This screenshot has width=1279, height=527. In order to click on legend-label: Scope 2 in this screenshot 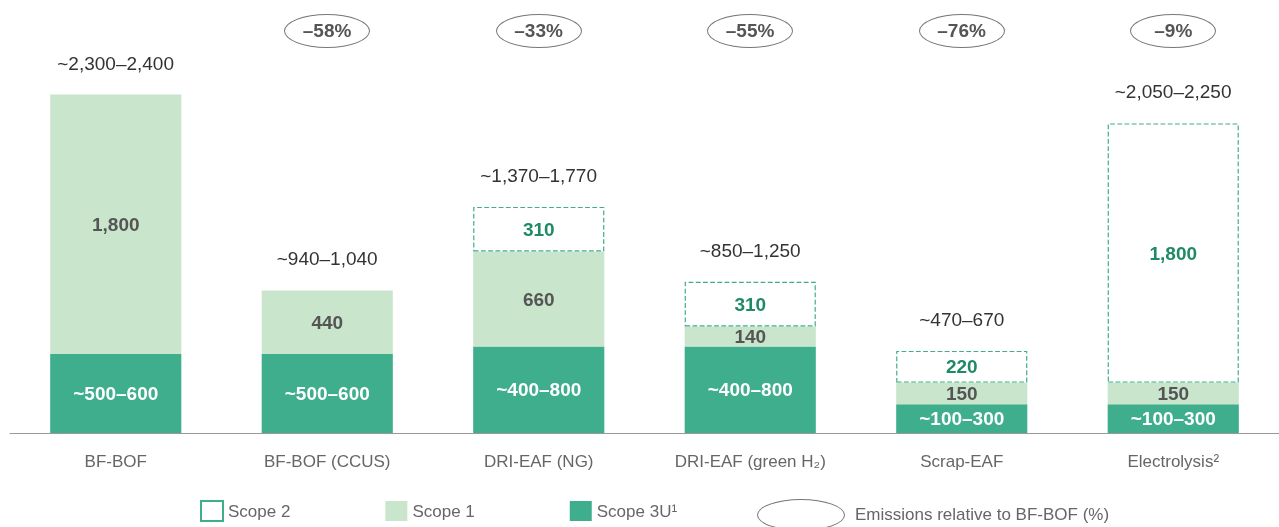, I will do `click(259, 511)`.